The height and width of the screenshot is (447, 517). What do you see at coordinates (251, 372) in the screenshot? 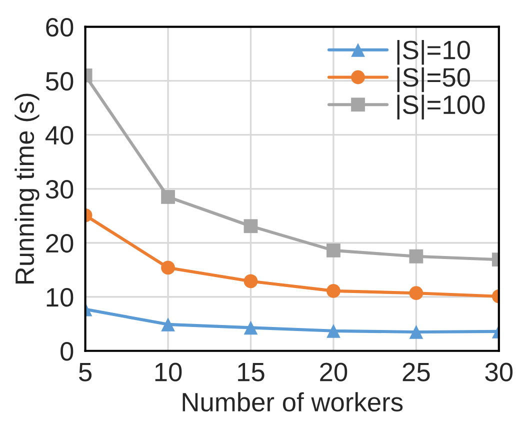
I see `x-tick-label: 15` at bounding box center [251, 372].